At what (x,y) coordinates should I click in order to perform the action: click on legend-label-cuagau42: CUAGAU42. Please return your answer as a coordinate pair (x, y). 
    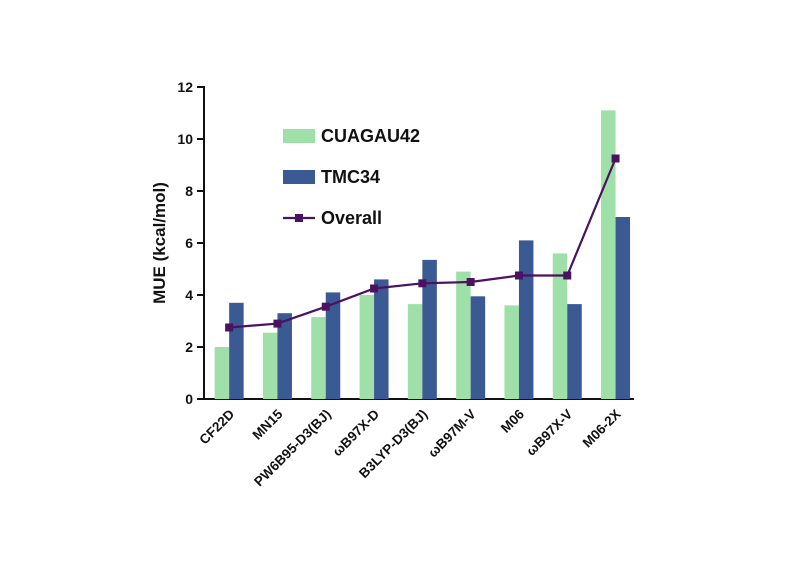
    Looking at the image, I should click on (370, 136).